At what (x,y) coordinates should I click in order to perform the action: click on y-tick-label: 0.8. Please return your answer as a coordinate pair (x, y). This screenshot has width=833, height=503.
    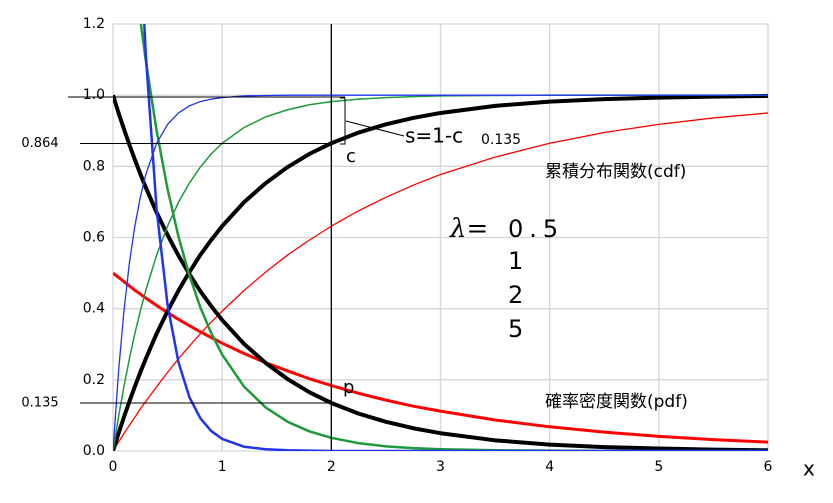
    Looking at the image, I should click on (94, 166).